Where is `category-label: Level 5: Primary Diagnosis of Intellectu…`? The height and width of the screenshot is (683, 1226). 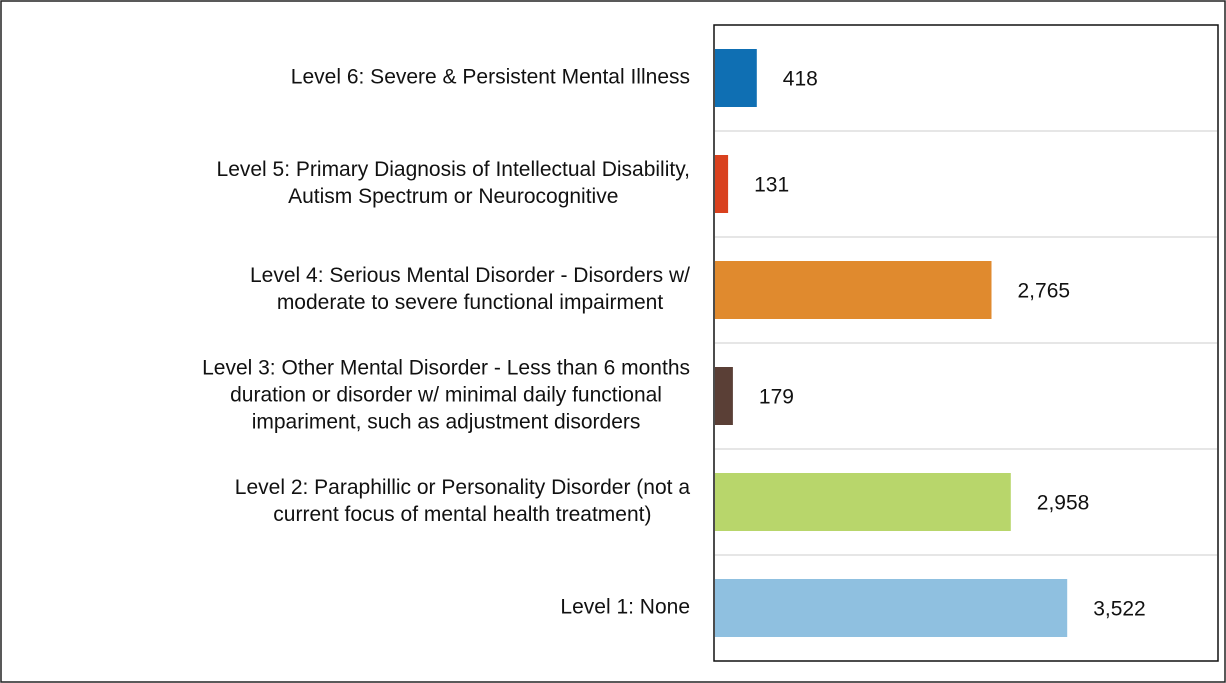 category-label: Level 5: Primary Diagnosis of Intellectu… is located at coordinates (453, 169).